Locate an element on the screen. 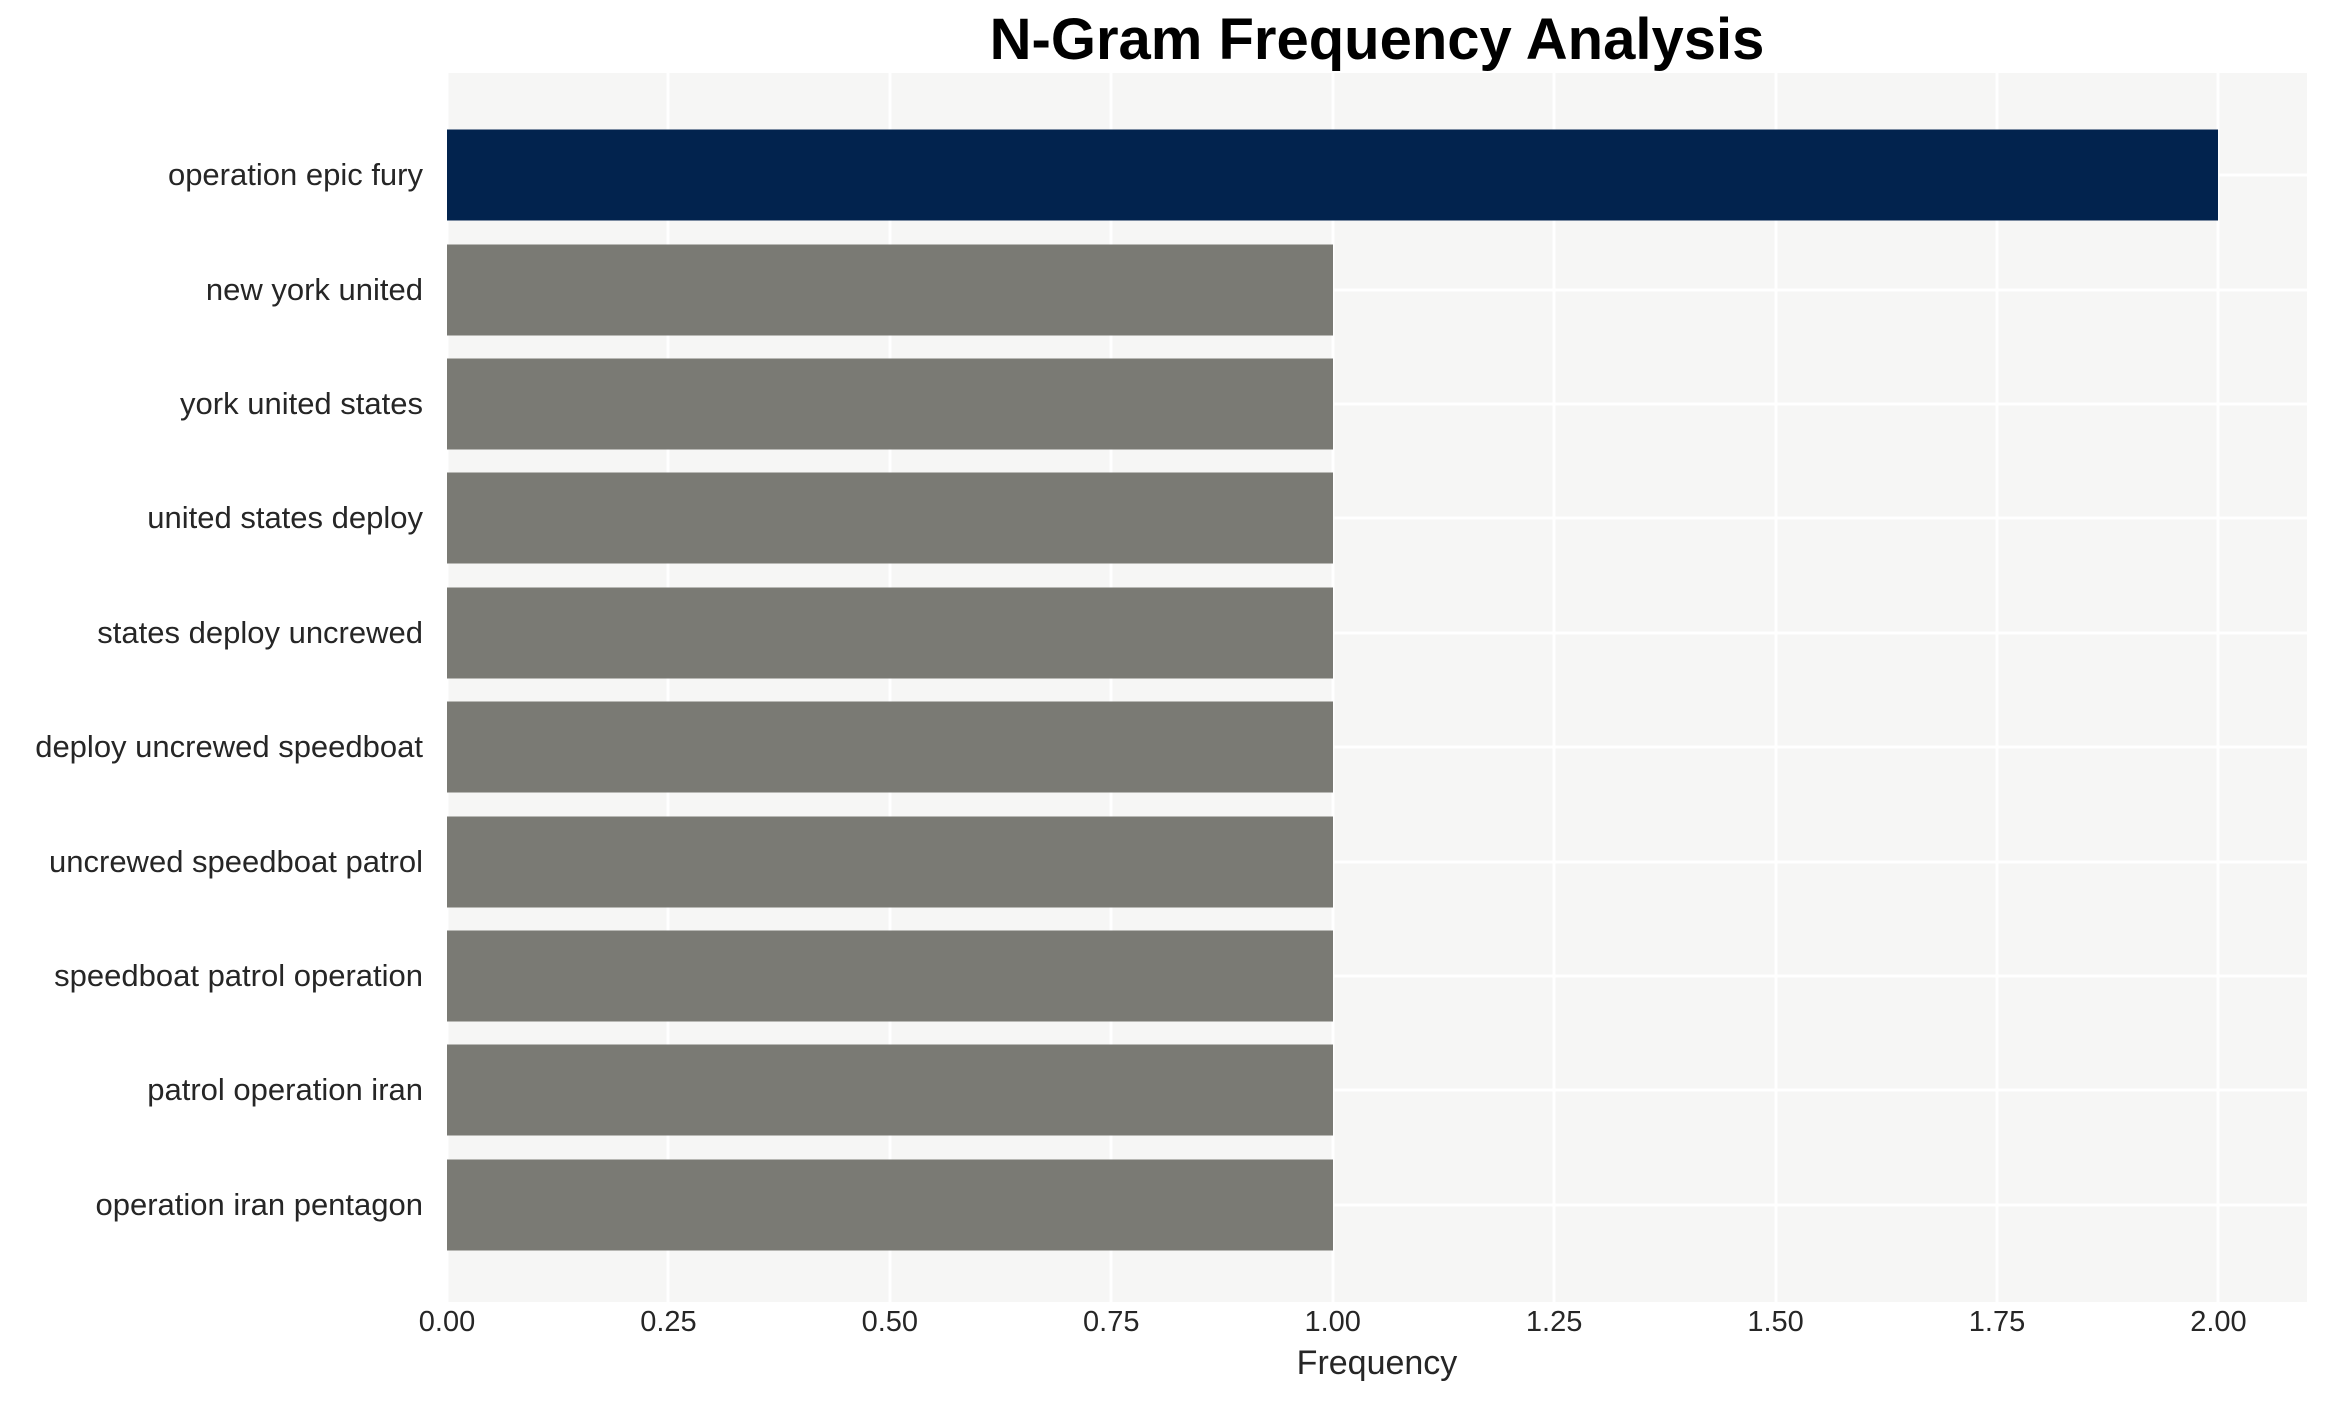 Image resolution: width=2327 pixels, height=1402 pixels. y-axis-label: speedboat patrol operation is located at coordinates (238, 975).